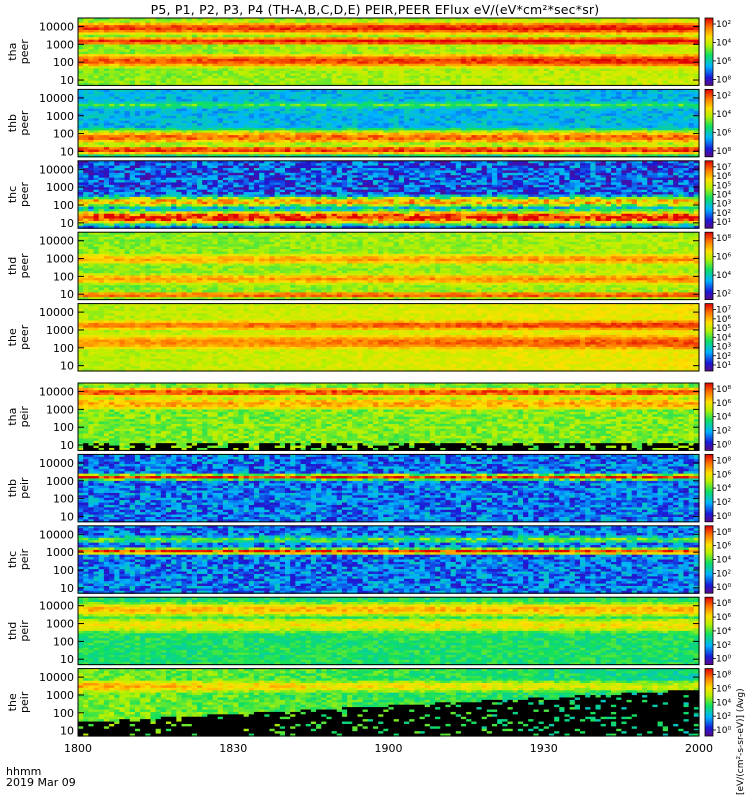 Image resolution: width=750 pixels, height=800 pixels. I want to click on x-tick-label: 1930, so click(544, 748).